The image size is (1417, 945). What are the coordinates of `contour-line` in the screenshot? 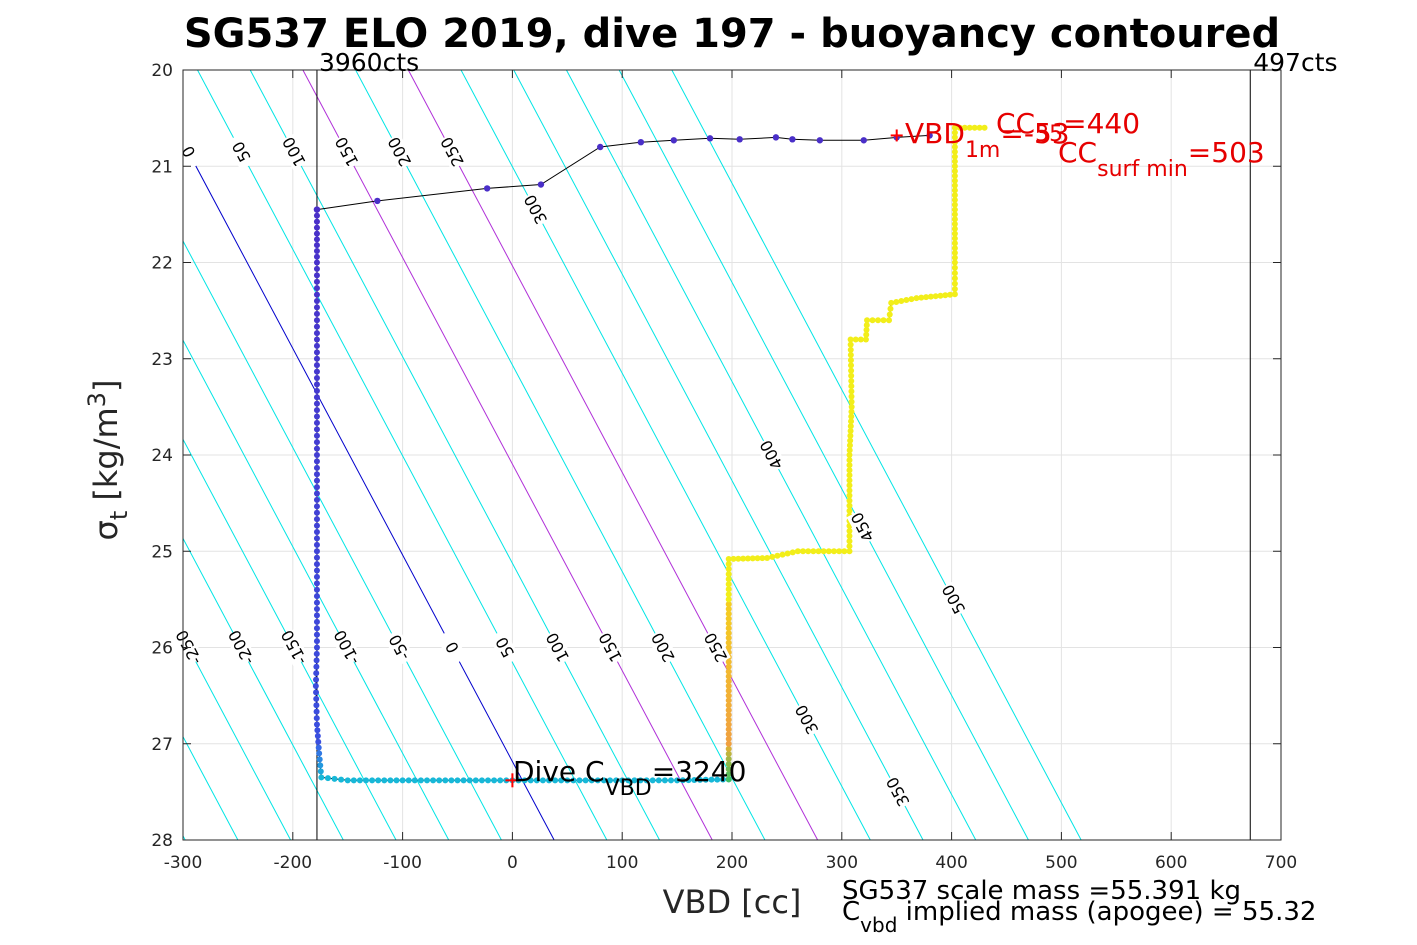 It's located at (40, 455).